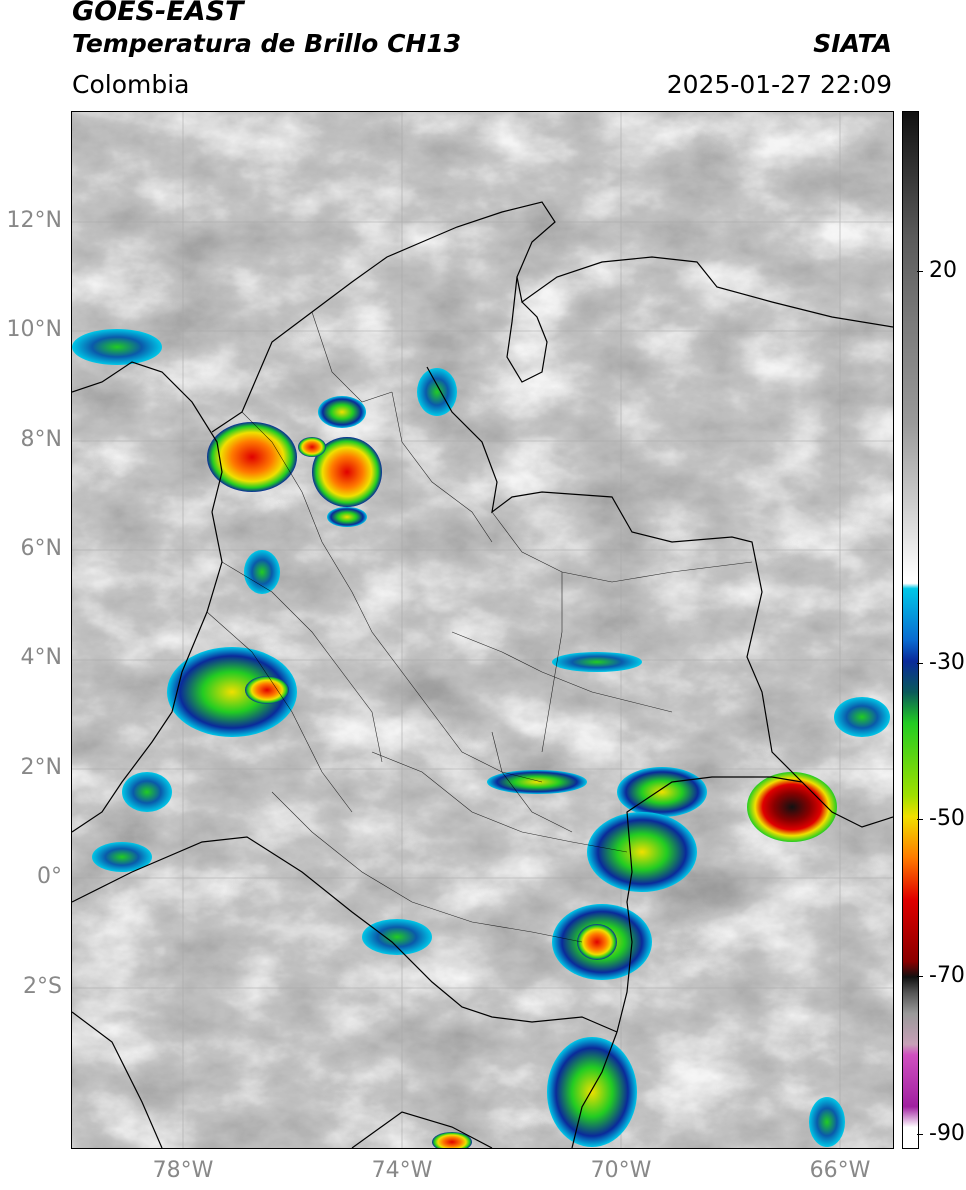 This screenshot has width=966, height=1190. I want to click on brand-label: SIATA, so click(852, 43).